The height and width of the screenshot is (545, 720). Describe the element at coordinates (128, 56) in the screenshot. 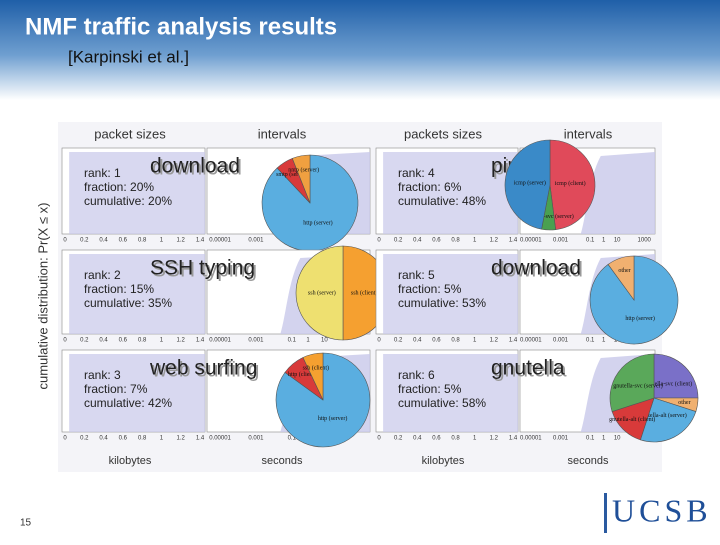

I see `subtitle: [Karpinski et al.]` at that location.